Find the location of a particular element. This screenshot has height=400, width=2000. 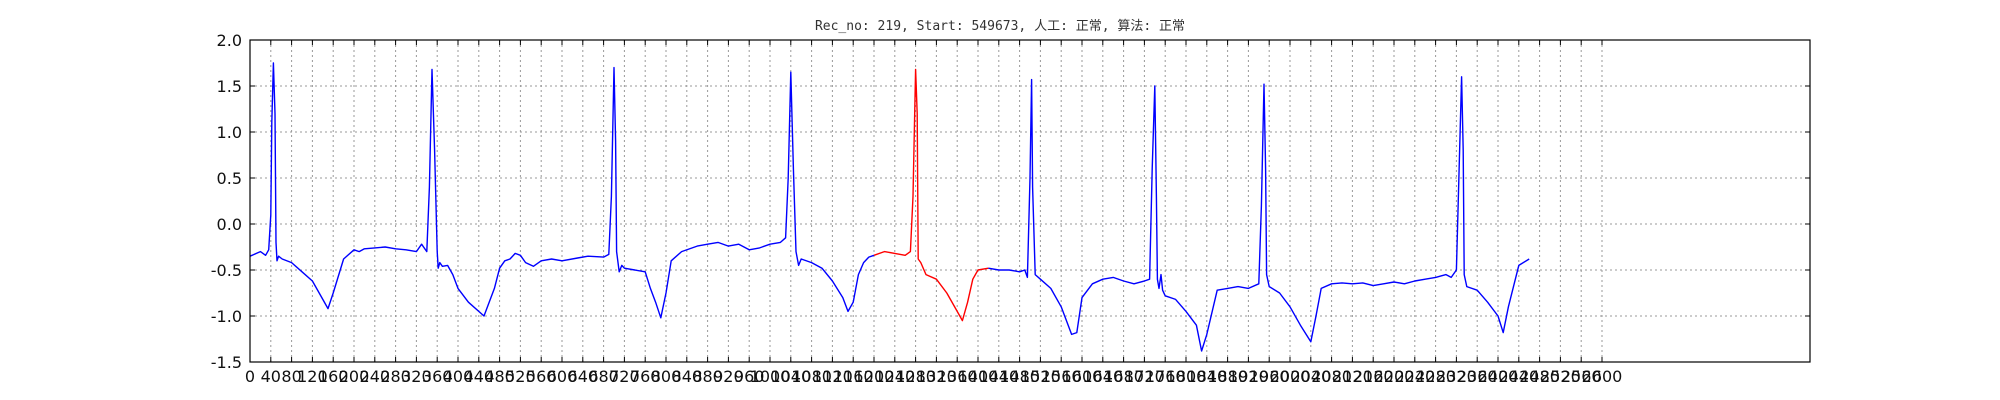

y-tick-label: -1.5 is located at coordinates (226, 362).